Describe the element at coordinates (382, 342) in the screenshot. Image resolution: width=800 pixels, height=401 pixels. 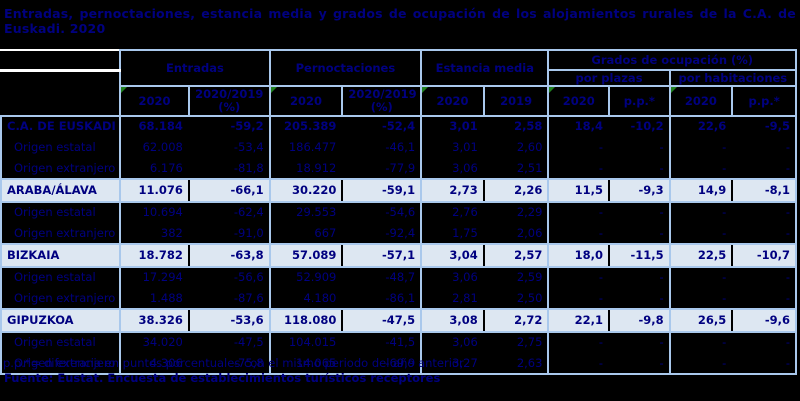
I see `cell-per-var: -41,5` at that location.